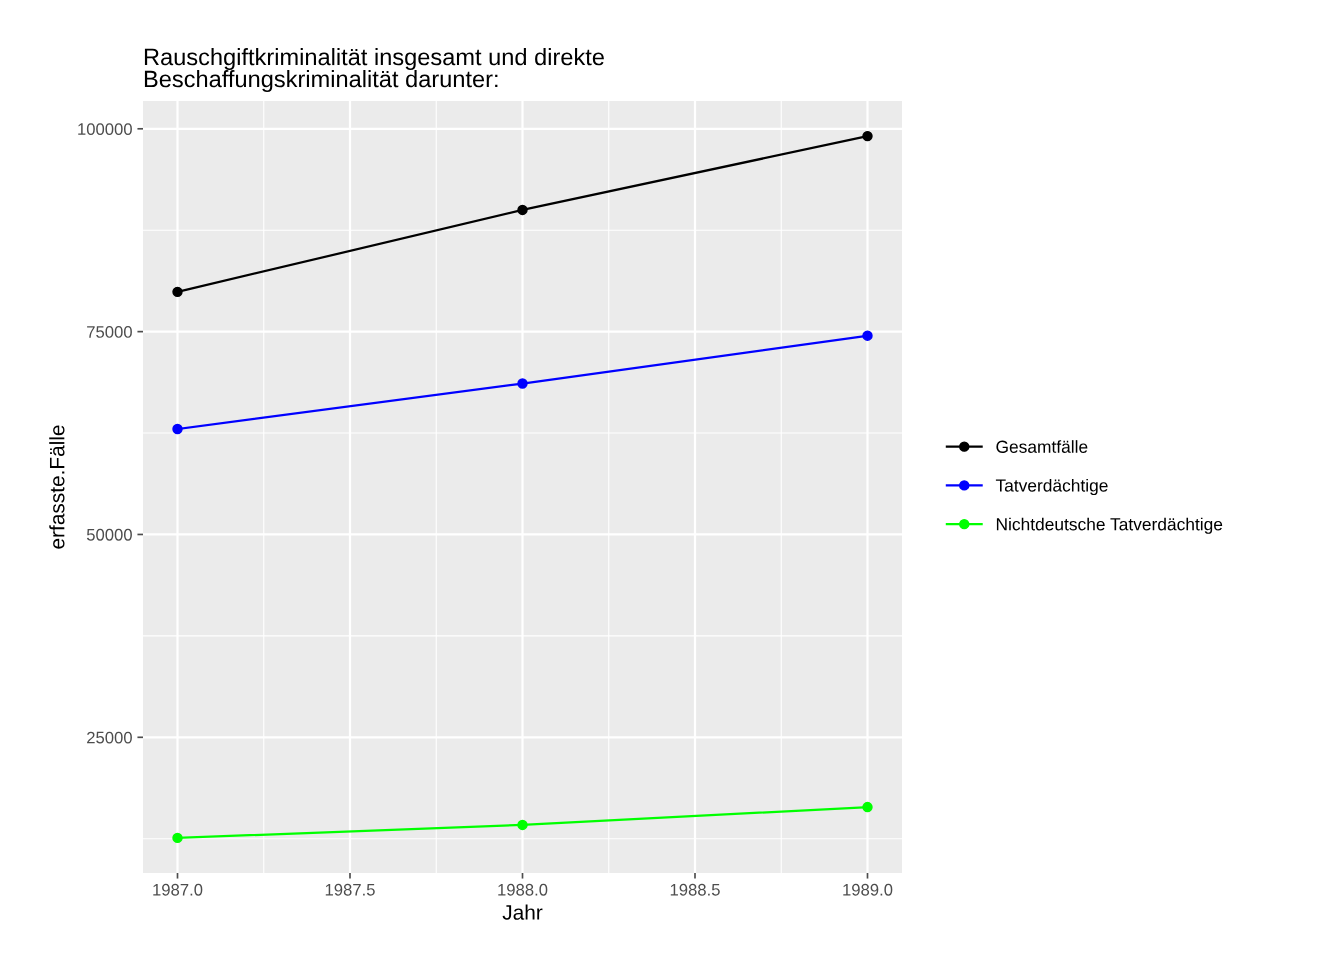  What do you see at coordinates (1109, 525) in the screenshot?
I see `legend-label: Nichtdeutsche Tatverdächtige` at bounding box center [1109, 525].